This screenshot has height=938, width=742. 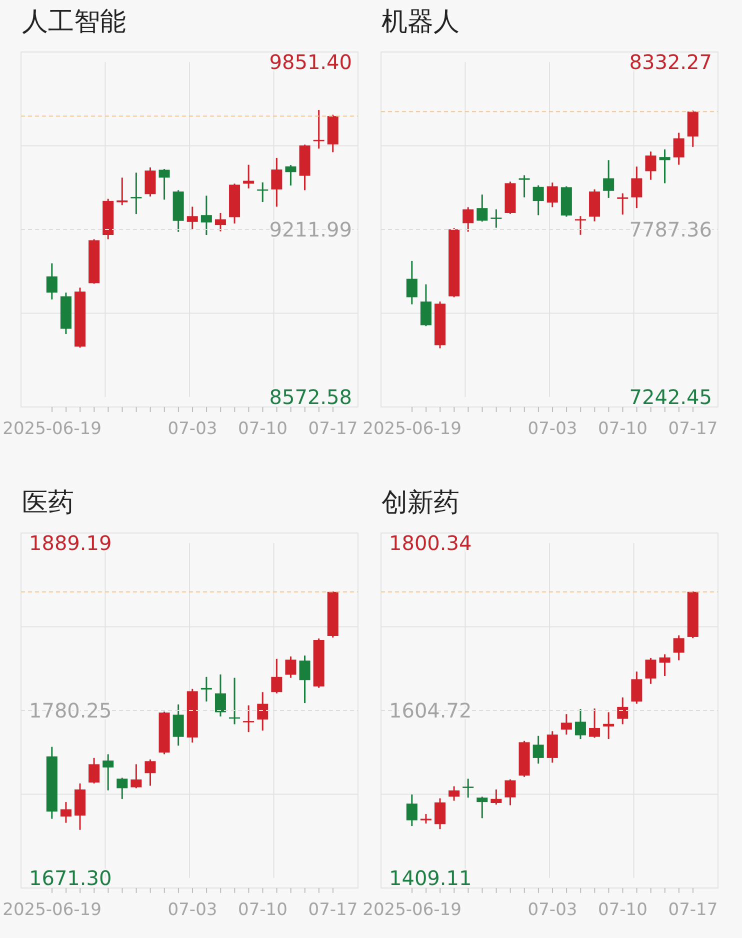 What do you see at coordinates (421, 22) in the screenshot?
I see `chart-title: 机器人` at bounding box center [421, 22].